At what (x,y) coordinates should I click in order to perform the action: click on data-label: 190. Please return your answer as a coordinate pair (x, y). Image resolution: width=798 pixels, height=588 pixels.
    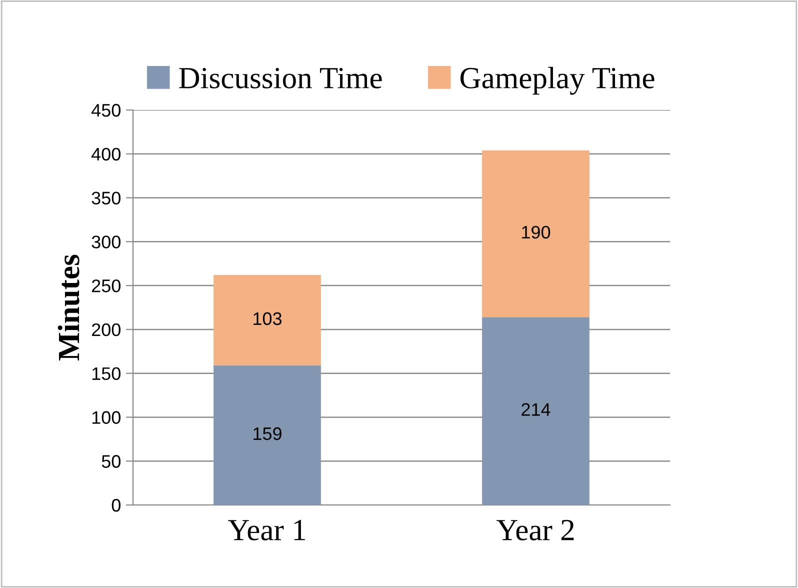
    Looking at the image, I should click on (536, 232).